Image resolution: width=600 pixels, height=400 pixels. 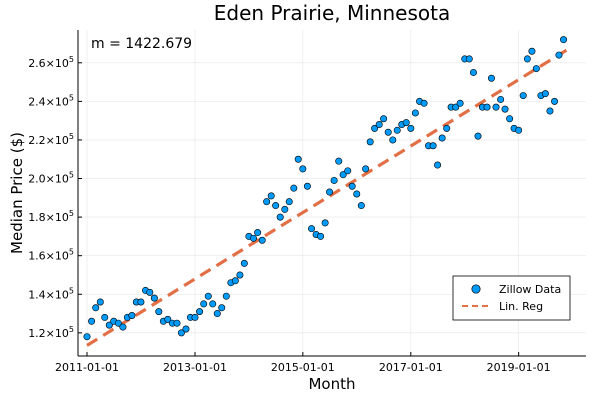 I want to click on y-axis-label: Median Price ($), so click(x=17, y=193).